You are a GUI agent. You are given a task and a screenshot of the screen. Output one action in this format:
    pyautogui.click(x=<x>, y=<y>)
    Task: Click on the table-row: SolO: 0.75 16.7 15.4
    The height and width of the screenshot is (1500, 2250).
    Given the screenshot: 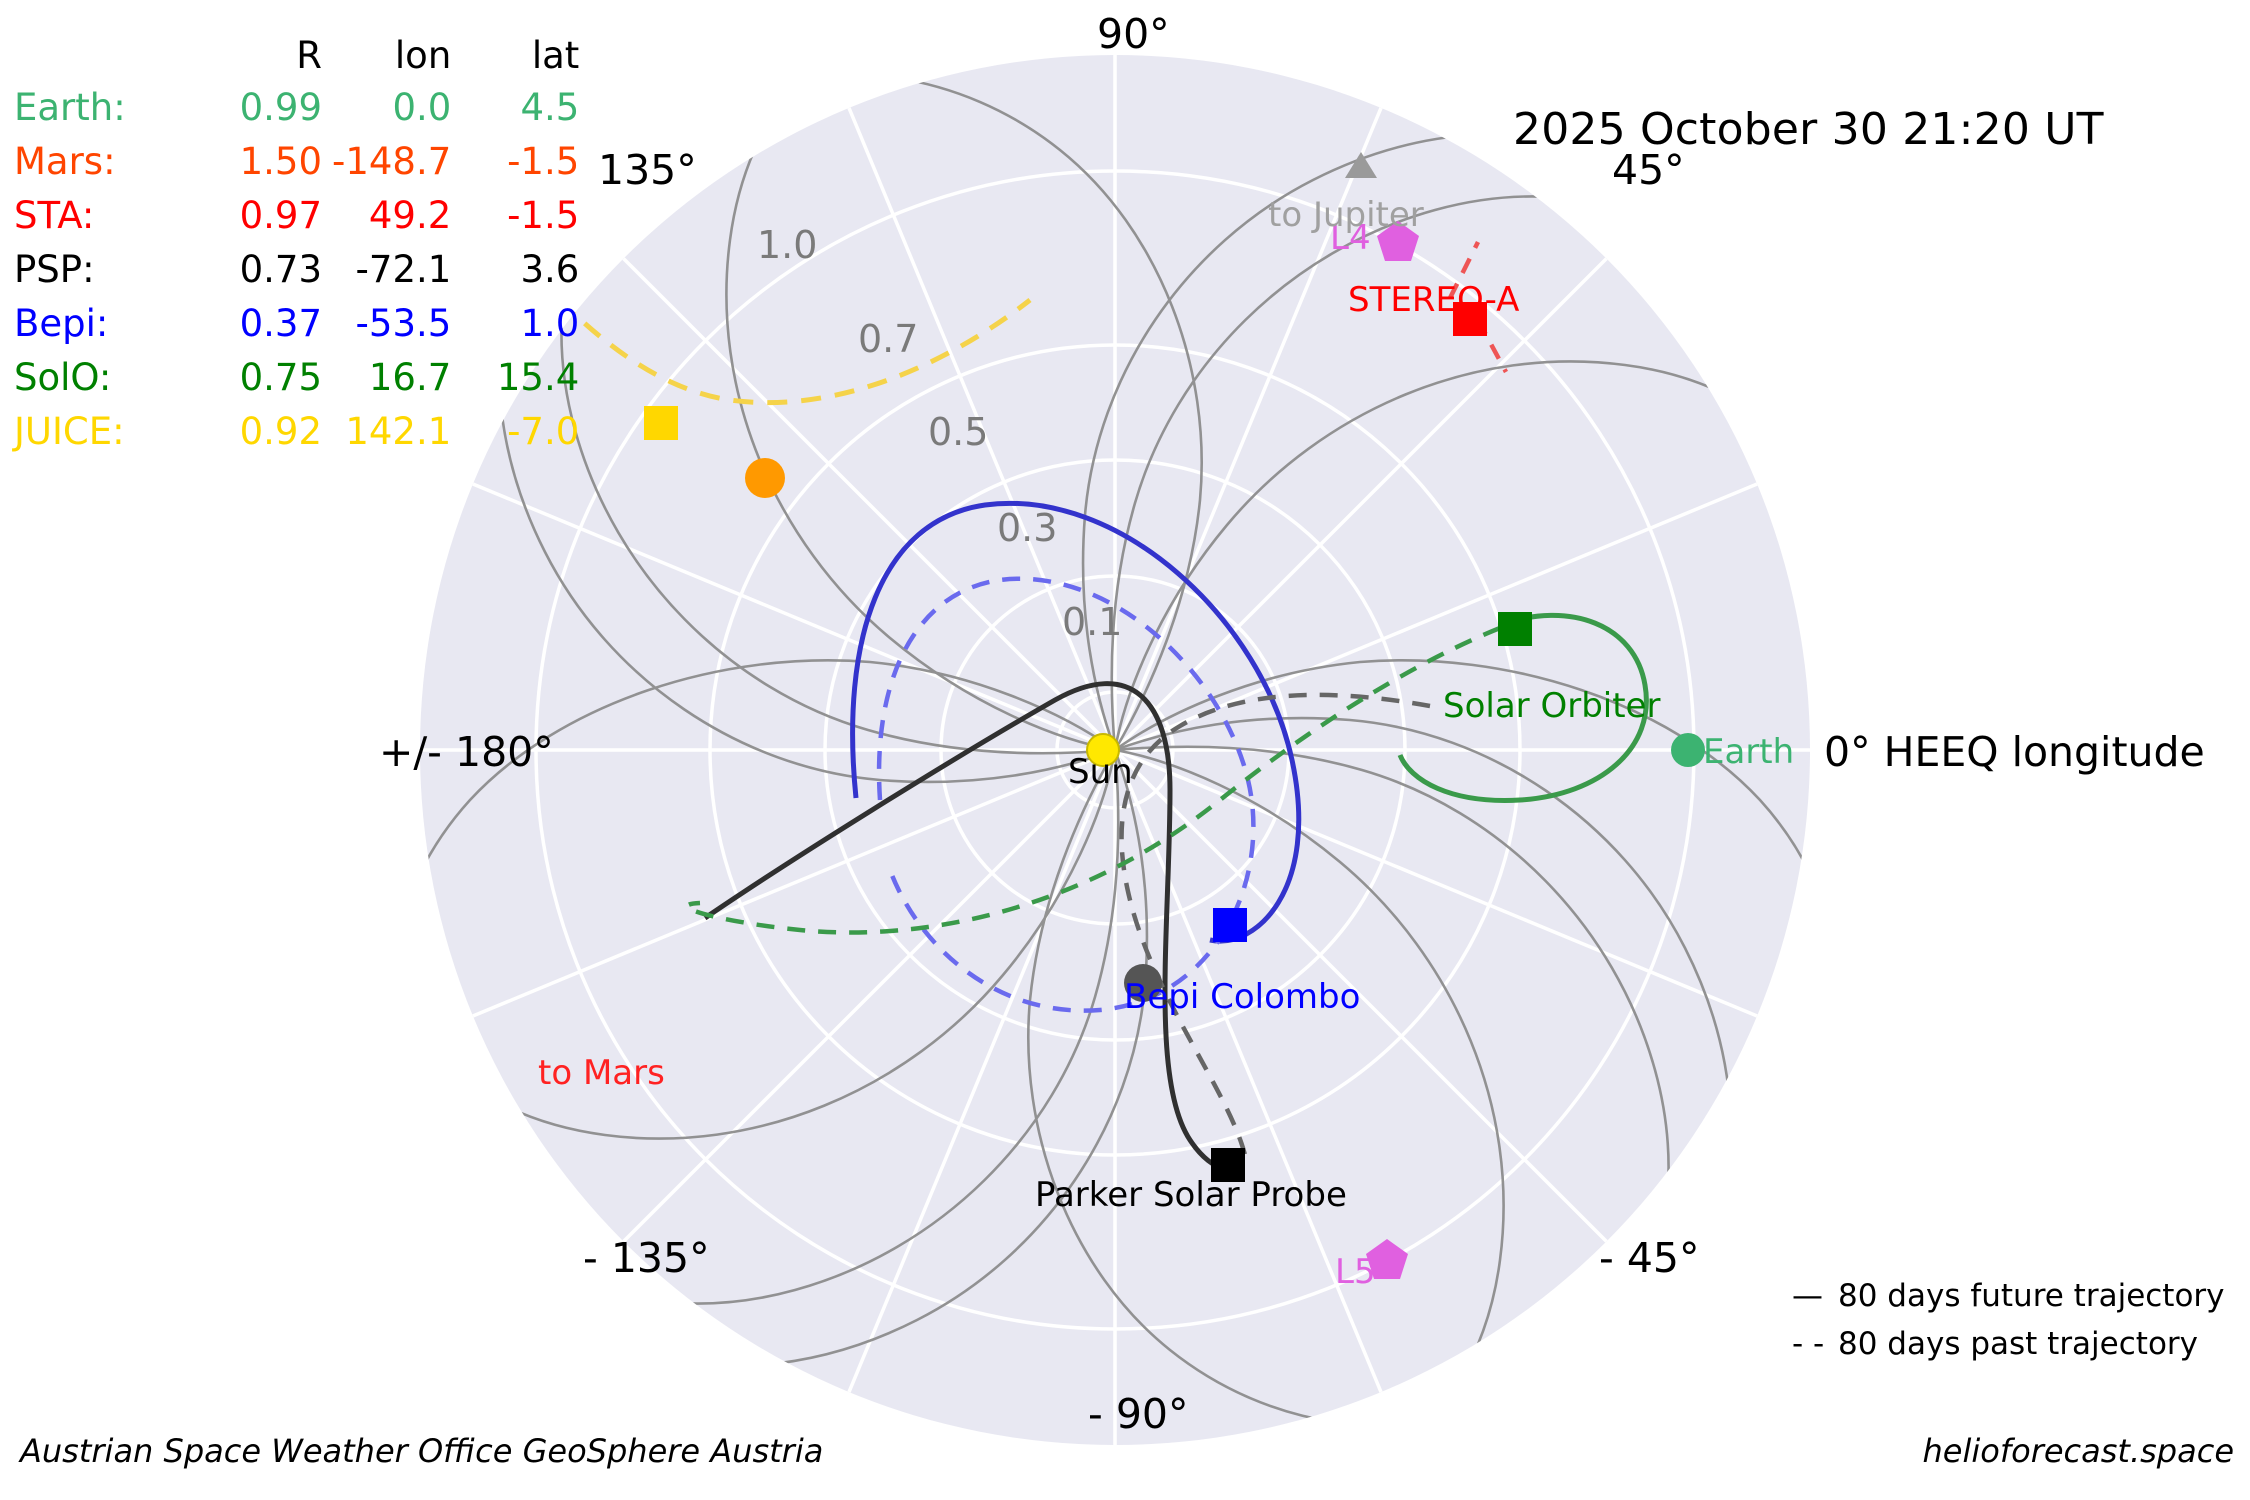 What is the action you would take?
    pyautogui.click(x=301, y=386)
    